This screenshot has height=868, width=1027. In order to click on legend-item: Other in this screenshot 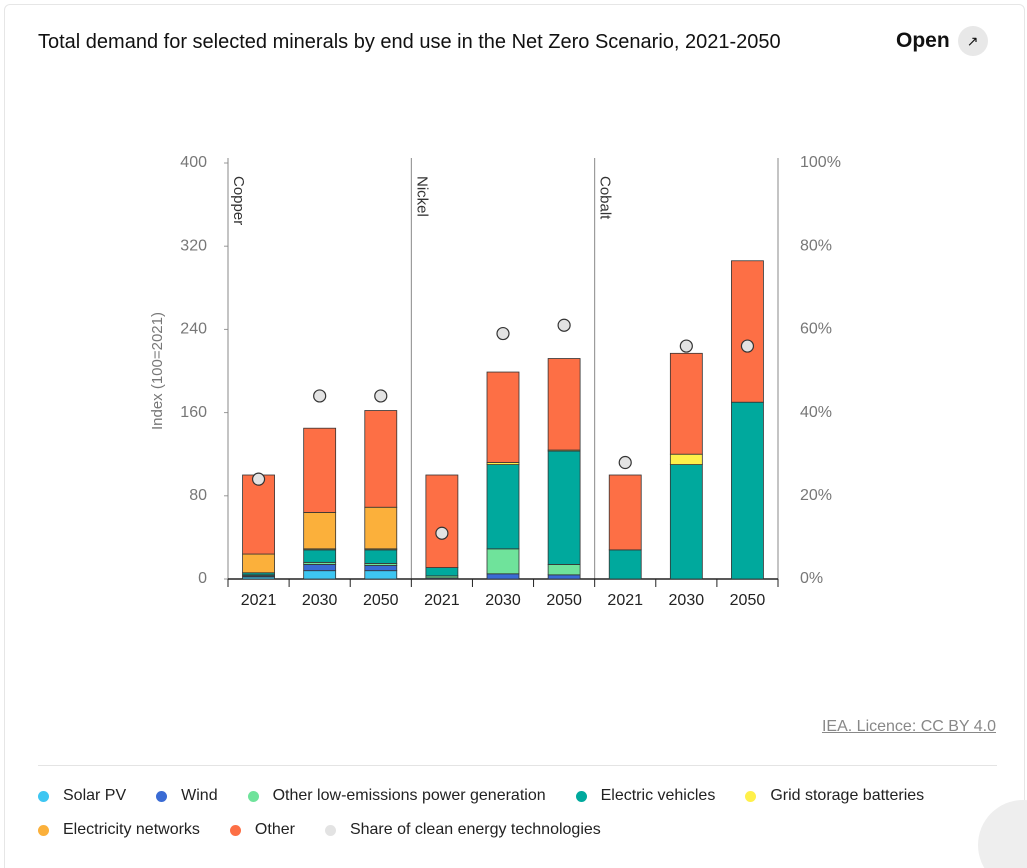, I will do `click(262, 830)`.